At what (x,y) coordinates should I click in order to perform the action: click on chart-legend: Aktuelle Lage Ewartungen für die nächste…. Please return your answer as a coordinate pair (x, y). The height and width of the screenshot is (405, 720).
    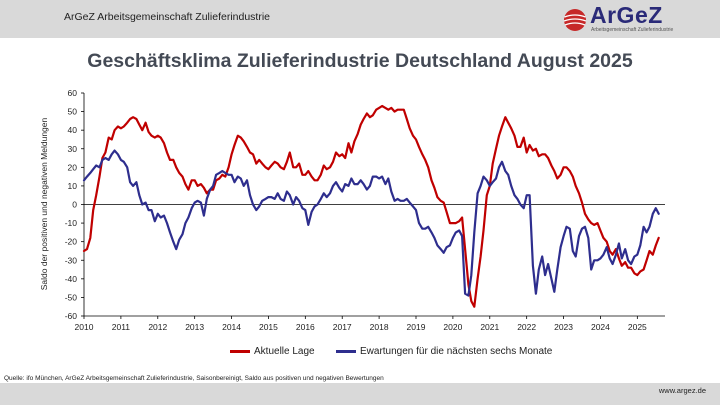
    Looking at the image, I should click on (360, 353).